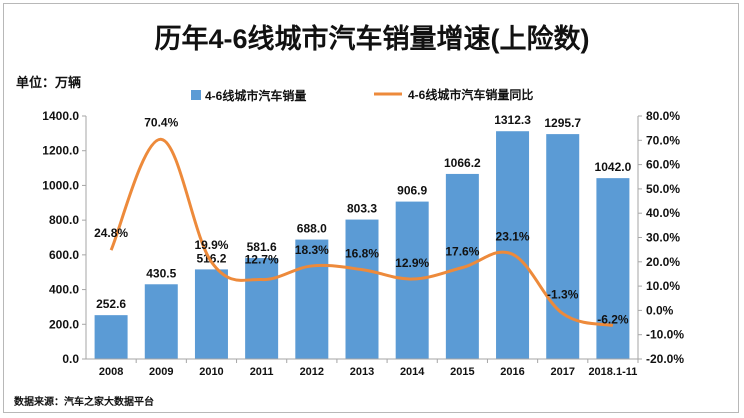 The image size is (744, 418). What do you see at coordinates (362, 209) in the screenshot?
I see `bar-value-label: 803.3` at bounding box center [362, 209].